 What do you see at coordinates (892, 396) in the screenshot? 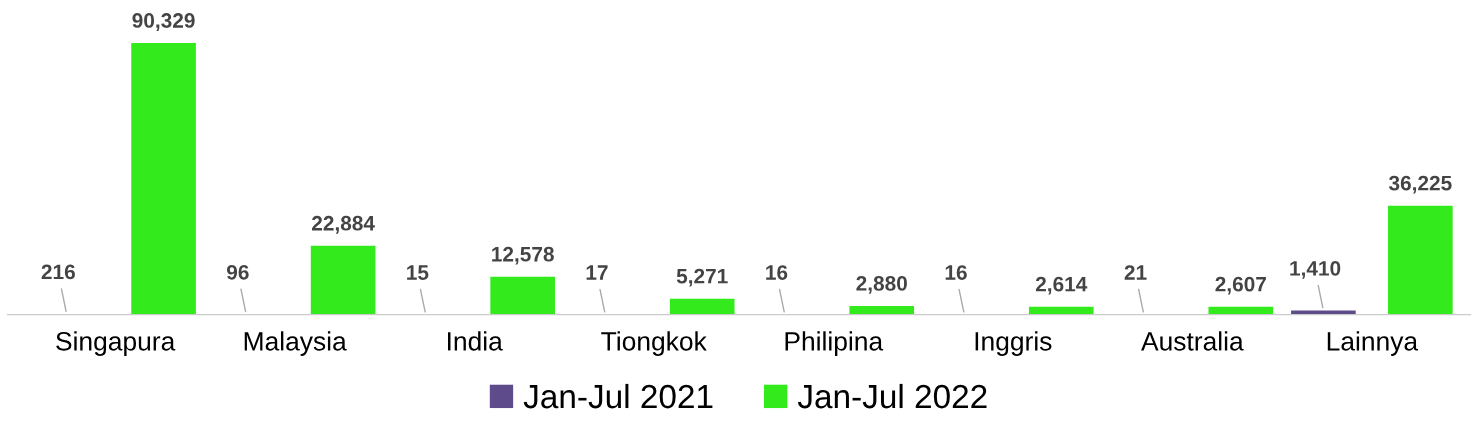
I see `legend-label: Jan-Jul 2022` at bounding box center [892, 396].